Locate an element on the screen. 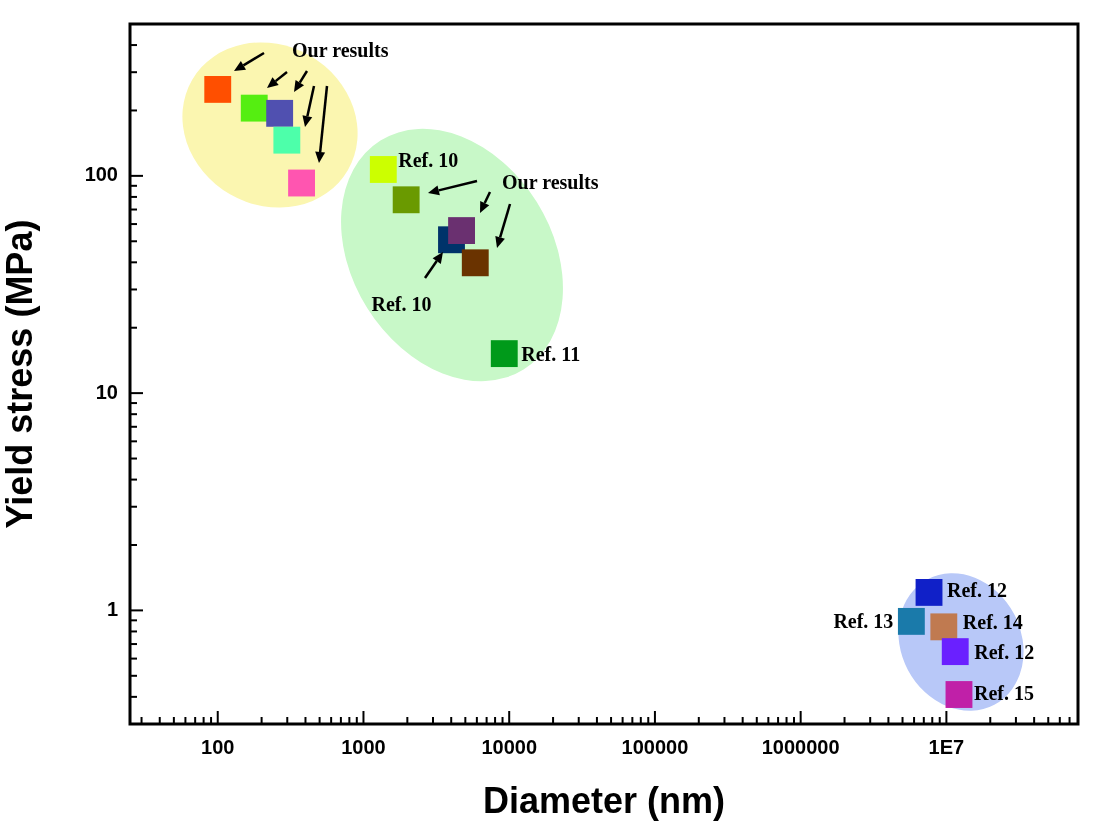 This screenshot has width=1097, height=825. y-axis-title: Yield stress (MPa) is located at coordinates (20, 374).